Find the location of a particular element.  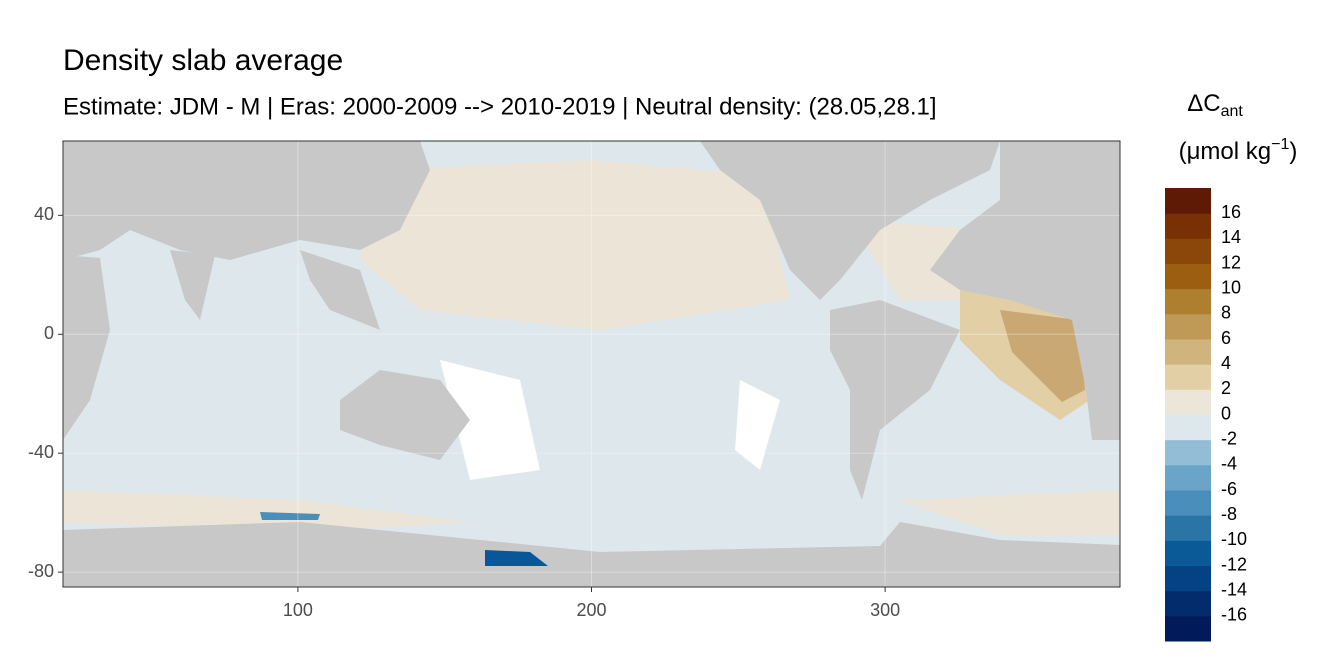

legend-title-subscript: ant is located at coordinates (1232, 111).